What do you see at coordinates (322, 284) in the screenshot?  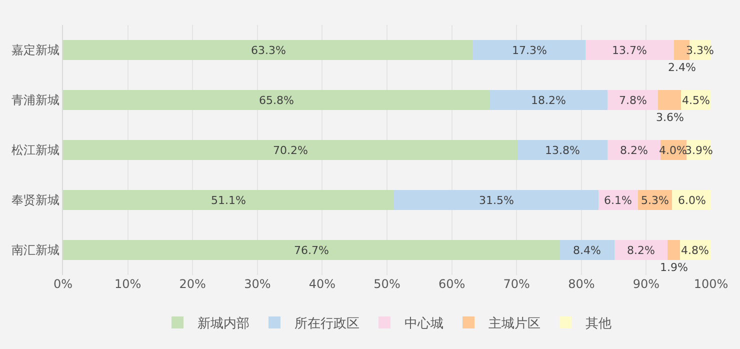 I see `x-tick-label: 40%` at bounding box center [322, 284].